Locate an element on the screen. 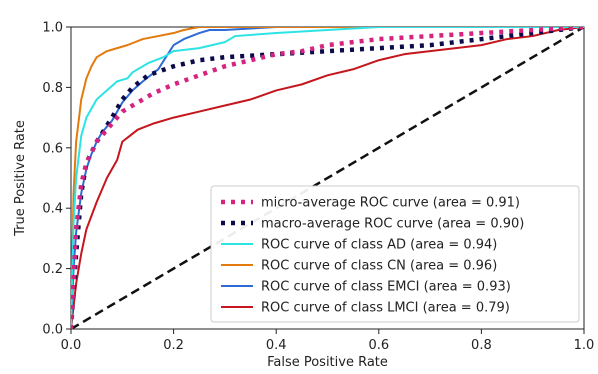 Image resolution: width=598 pixels, height=374 pixels. x-axis-label: False Positive Rate is located at coordinates (327, 362).